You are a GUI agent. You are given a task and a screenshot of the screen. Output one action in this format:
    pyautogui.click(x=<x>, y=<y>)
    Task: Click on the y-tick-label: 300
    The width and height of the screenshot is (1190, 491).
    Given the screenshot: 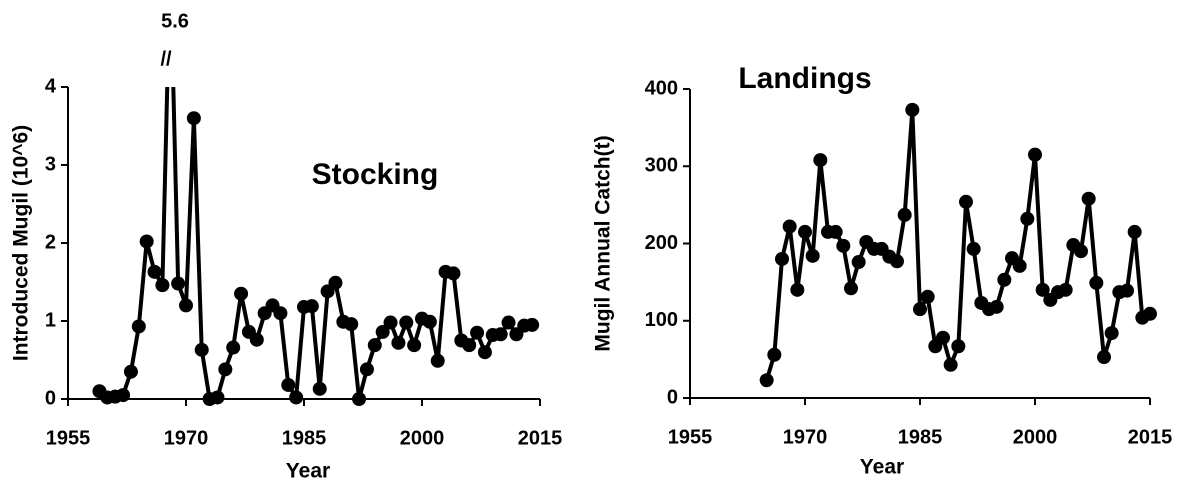 What is the action you would take?
    pyautogui.click(x=661, y=166)
    